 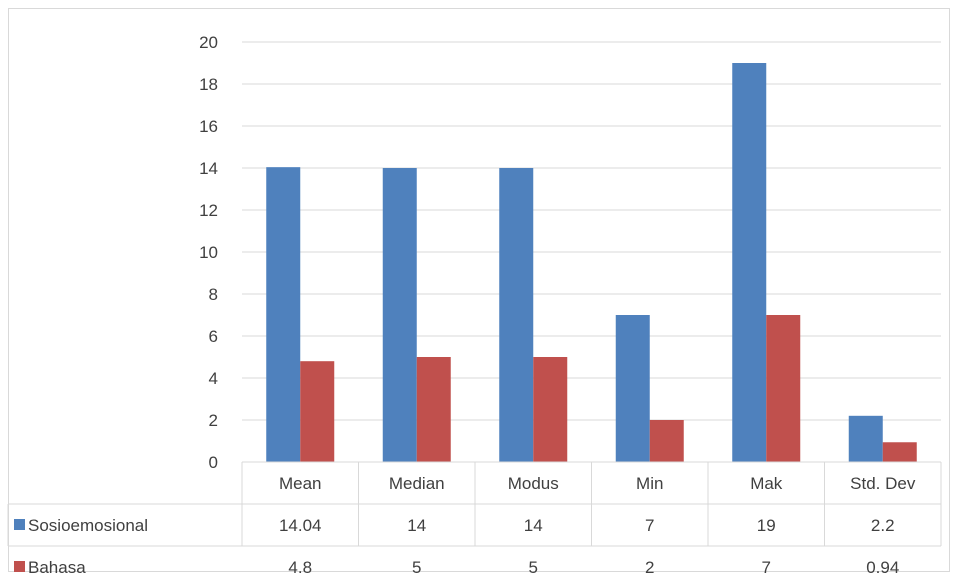 What do you see at coordinates (208, 42) in the screenshot?
I see `y-tick-label: 20` at bounding box center [208, 42].